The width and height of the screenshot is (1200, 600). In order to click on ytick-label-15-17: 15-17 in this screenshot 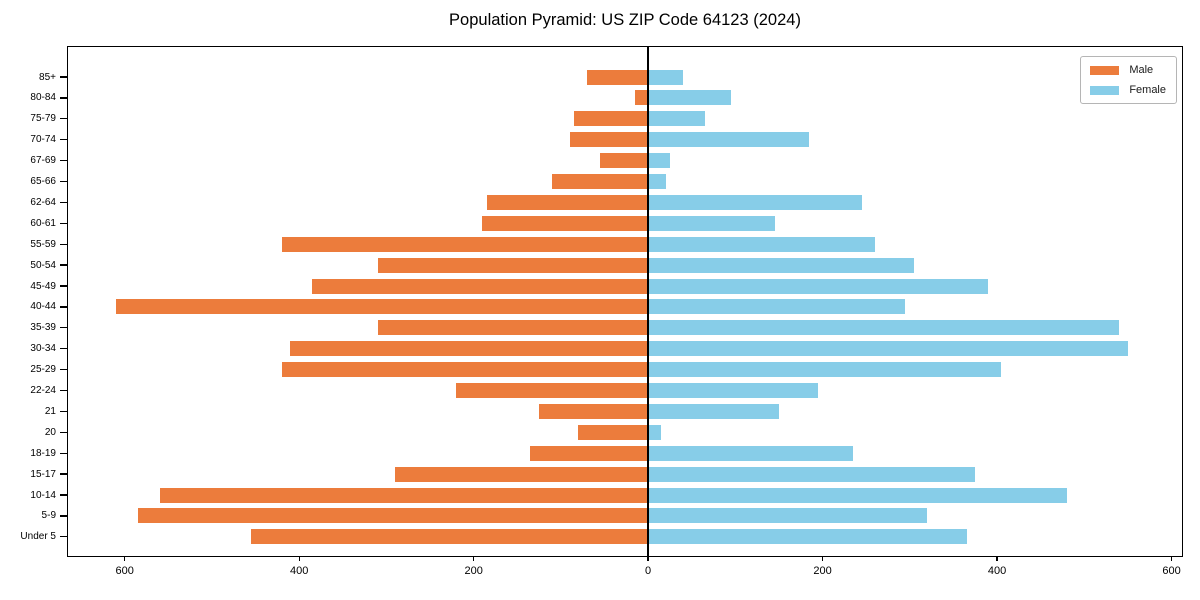, I will do `click(43, 474)`.